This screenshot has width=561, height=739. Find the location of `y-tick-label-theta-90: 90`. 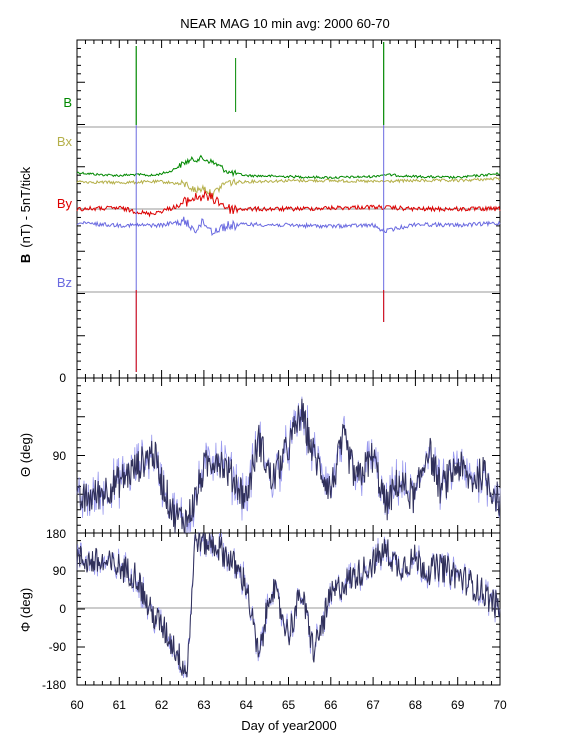

y-tick-label-theta-90: 90 is located at coordinates (60, 456).